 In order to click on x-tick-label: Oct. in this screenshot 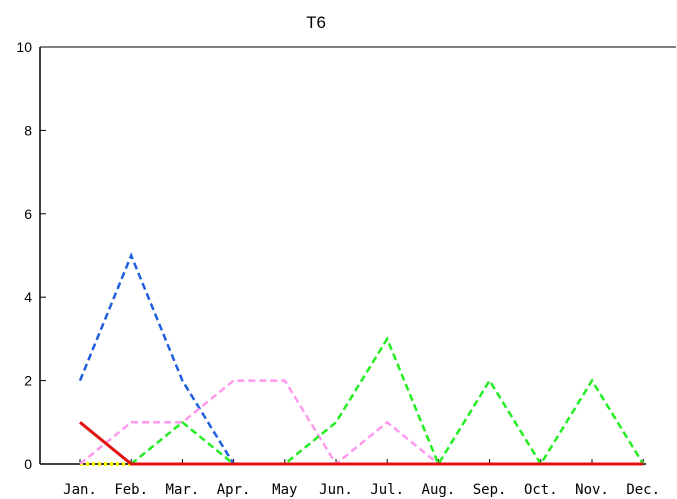, I will do `click(541, 490)`.